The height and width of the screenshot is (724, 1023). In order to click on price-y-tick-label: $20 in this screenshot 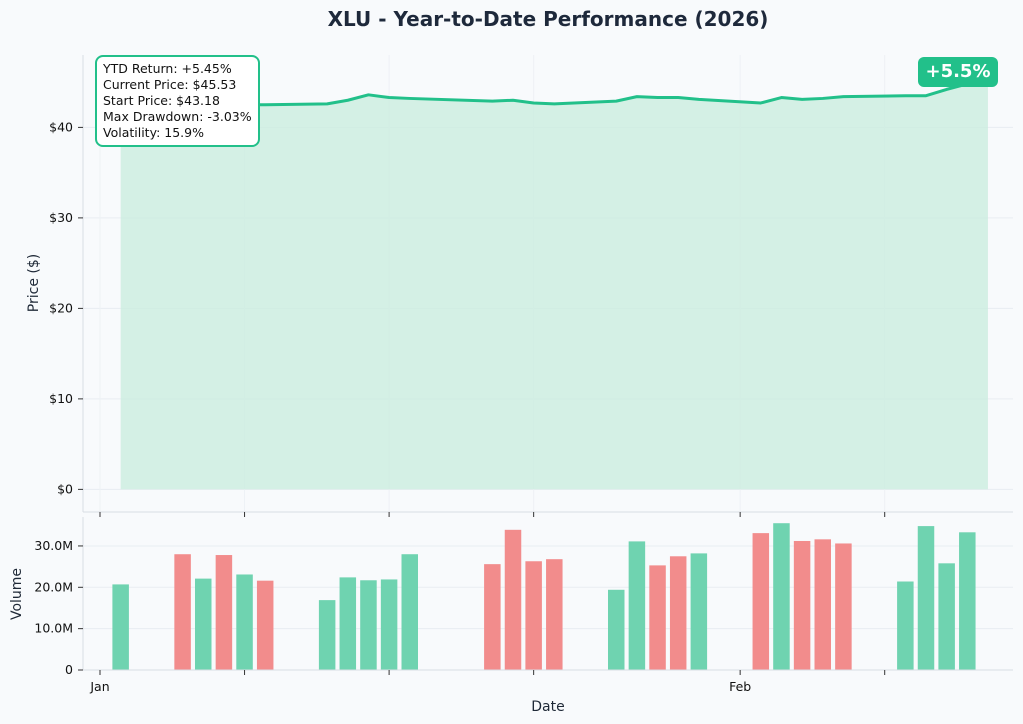, I will do `click(61, 307)`.